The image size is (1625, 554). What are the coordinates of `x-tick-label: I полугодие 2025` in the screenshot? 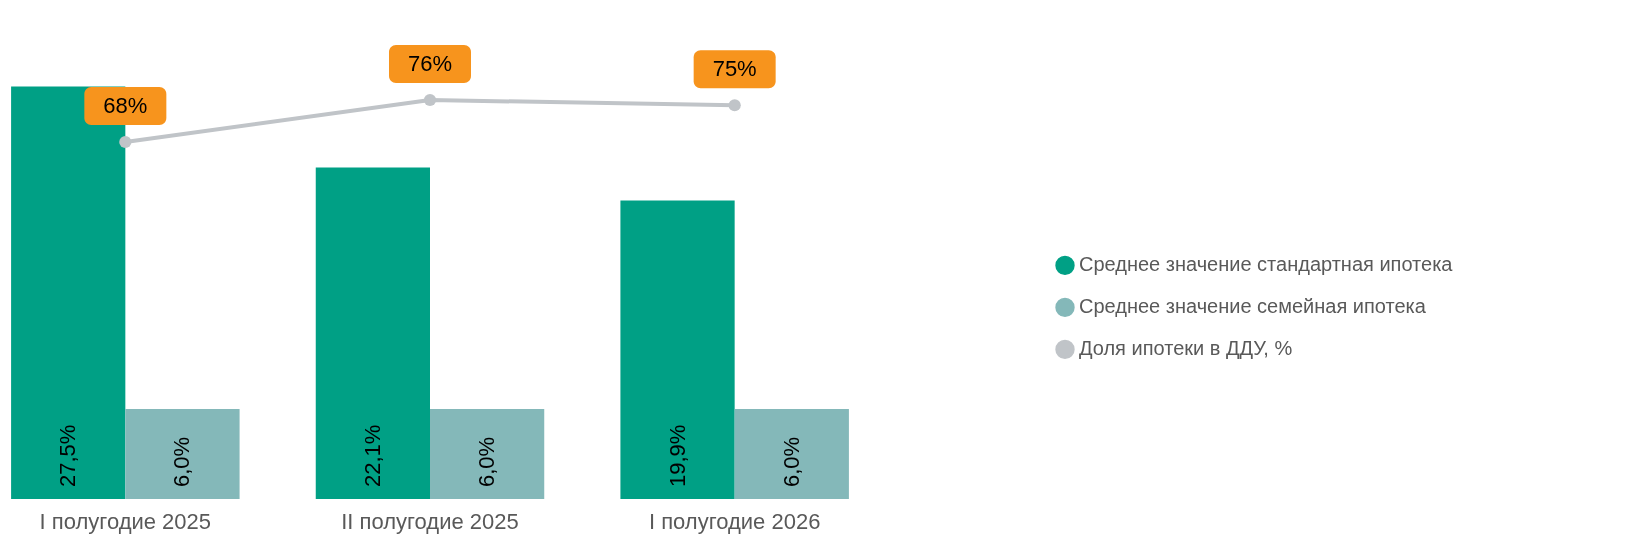 It's located at (125, 521).